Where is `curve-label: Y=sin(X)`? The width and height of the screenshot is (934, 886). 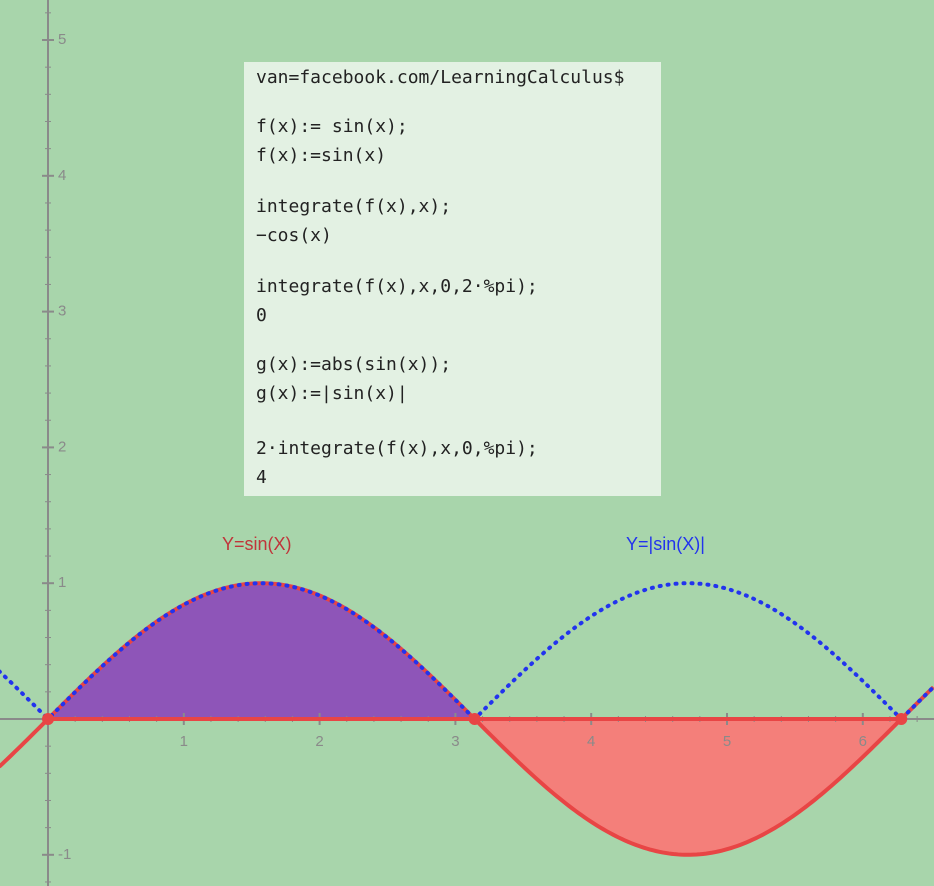 curve-label: Y=sin(X) is located at coordinates (257, 544).